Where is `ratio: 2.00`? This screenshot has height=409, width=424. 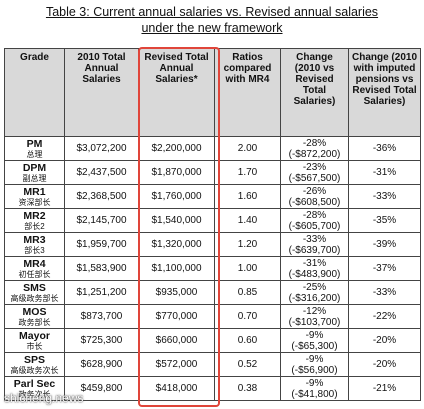
ratio: 2.00 is located at coordinates (247, 148).